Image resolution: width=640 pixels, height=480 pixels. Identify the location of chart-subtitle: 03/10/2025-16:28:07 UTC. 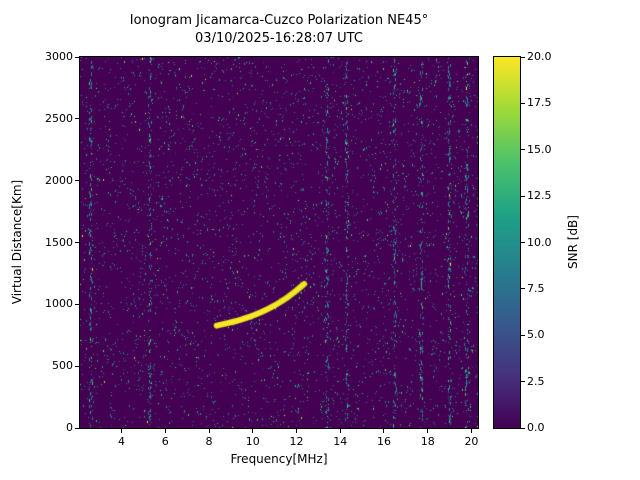
(279, 38).